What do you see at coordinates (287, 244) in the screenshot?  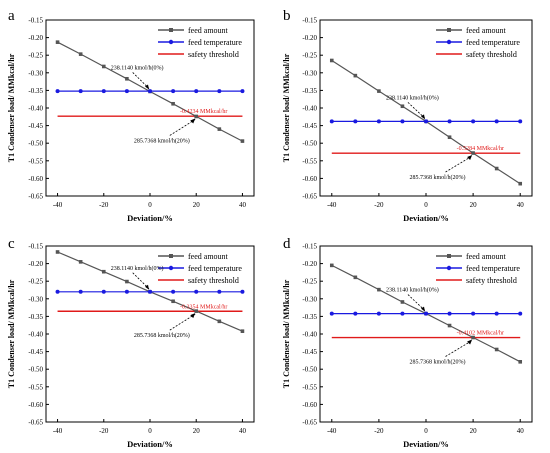 I see `panel-label: d` at bounding box center [287, 244].